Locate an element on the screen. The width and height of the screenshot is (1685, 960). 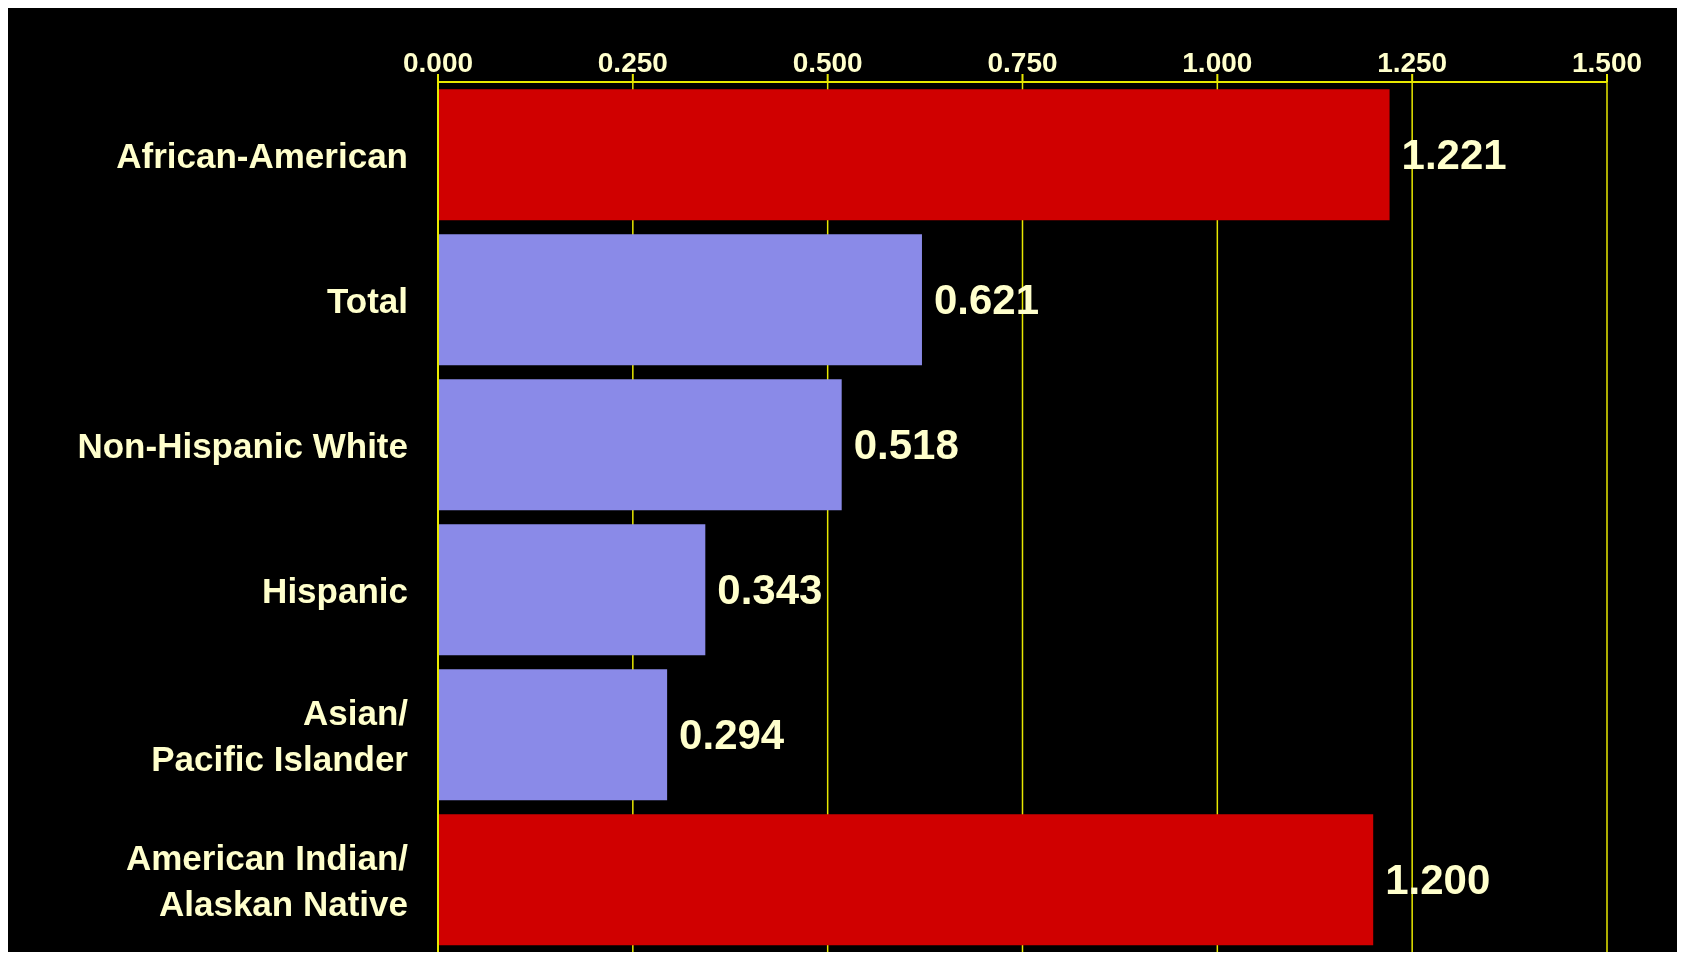
x-tick-label: 0.500 is located at coordinates (827, 62).